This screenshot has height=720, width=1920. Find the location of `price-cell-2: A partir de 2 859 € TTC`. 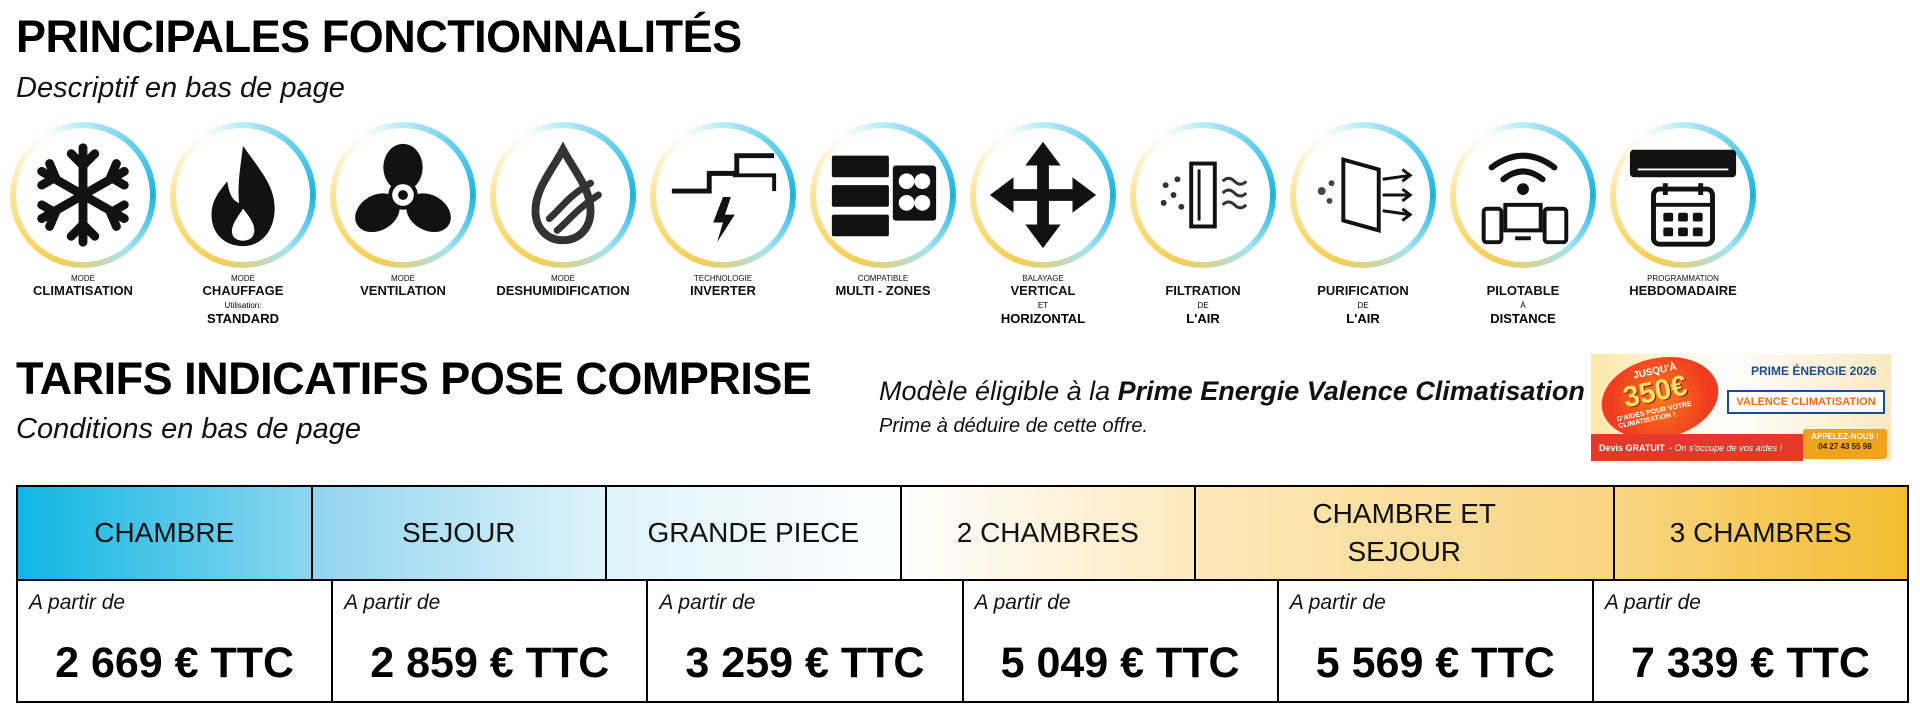

price-cell-2: A partir de 2 859 € TTC is located at coordinates (491, 641).